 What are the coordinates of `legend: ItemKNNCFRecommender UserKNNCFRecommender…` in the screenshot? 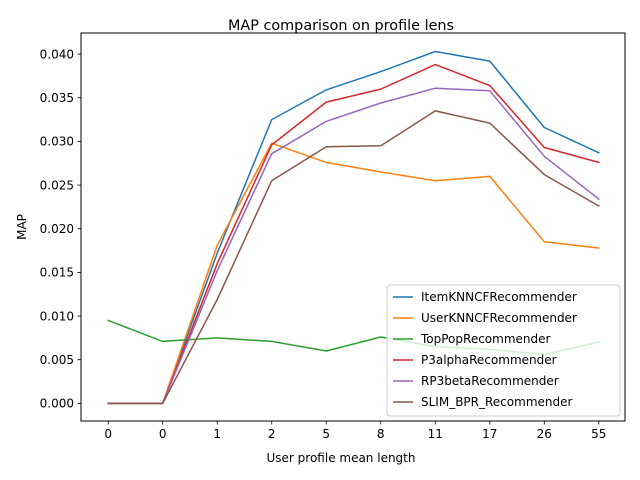 It's located at (503, 350).